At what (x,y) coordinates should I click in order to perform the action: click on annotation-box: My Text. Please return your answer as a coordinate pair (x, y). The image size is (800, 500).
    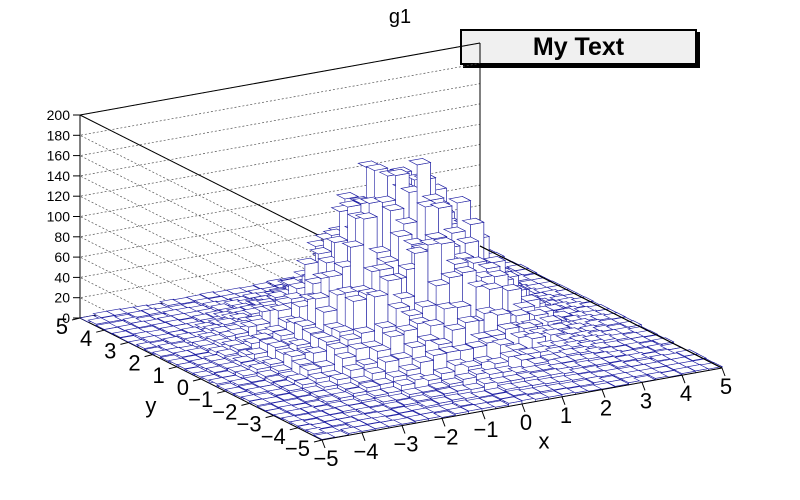
    Looking at the image, I should click on (578, 47).